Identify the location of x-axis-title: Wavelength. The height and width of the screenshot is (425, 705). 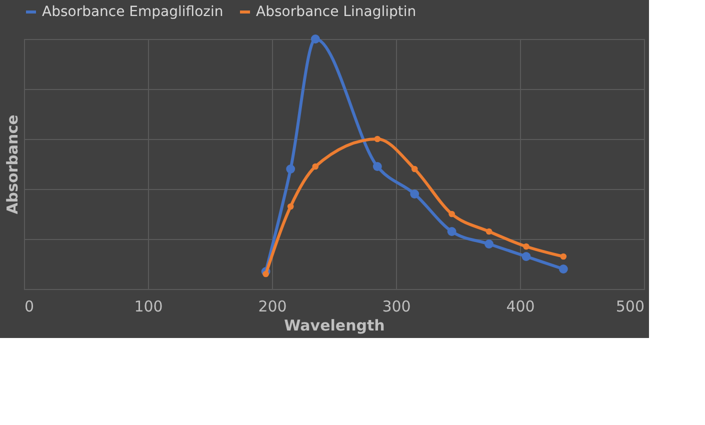
(334, 325).